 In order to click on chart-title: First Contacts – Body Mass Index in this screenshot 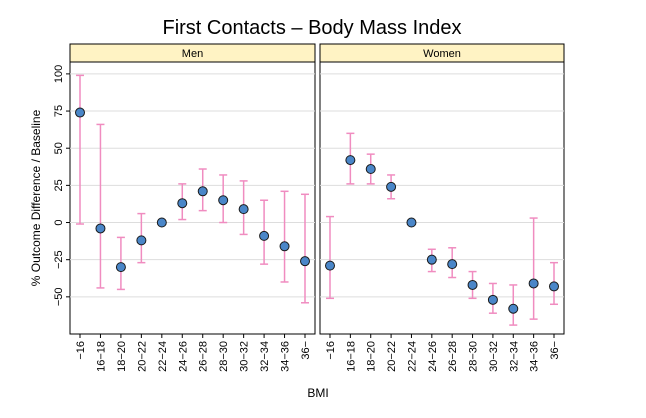, I will do `click(311, 28)`.